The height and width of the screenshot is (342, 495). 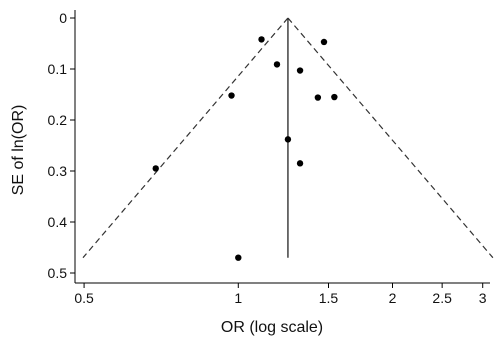 What do you see at coordinates (58, 171) in the screenshot?
I see `y-tick-label: 0.3` at bounding box center [58, 171].